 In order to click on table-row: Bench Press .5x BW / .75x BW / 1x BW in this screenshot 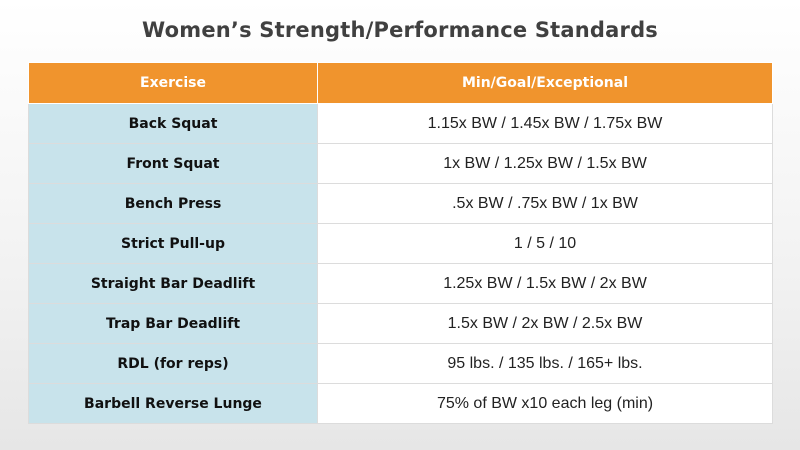, I will do `click(400, 203)`.